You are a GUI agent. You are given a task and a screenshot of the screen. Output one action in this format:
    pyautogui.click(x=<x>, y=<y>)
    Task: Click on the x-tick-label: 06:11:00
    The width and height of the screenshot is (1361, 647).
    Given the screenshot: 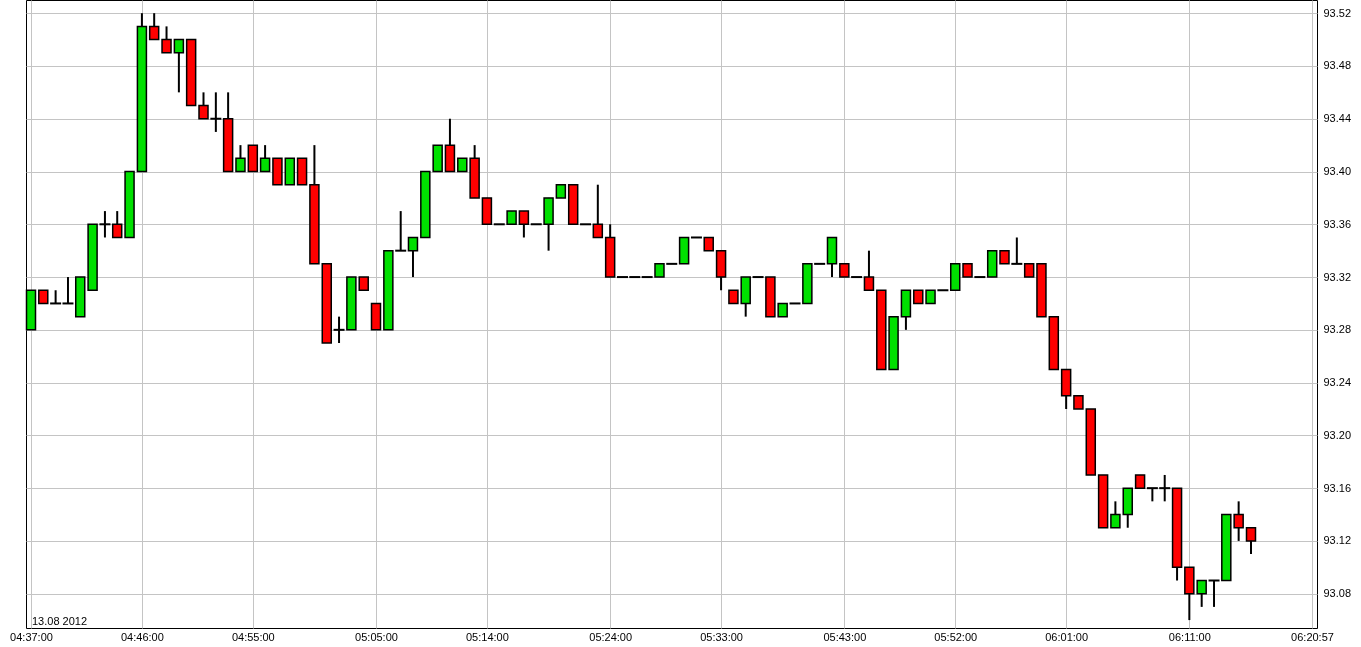 What is the action you would take?
    pyautogui.click(x=1189, y=636)
    